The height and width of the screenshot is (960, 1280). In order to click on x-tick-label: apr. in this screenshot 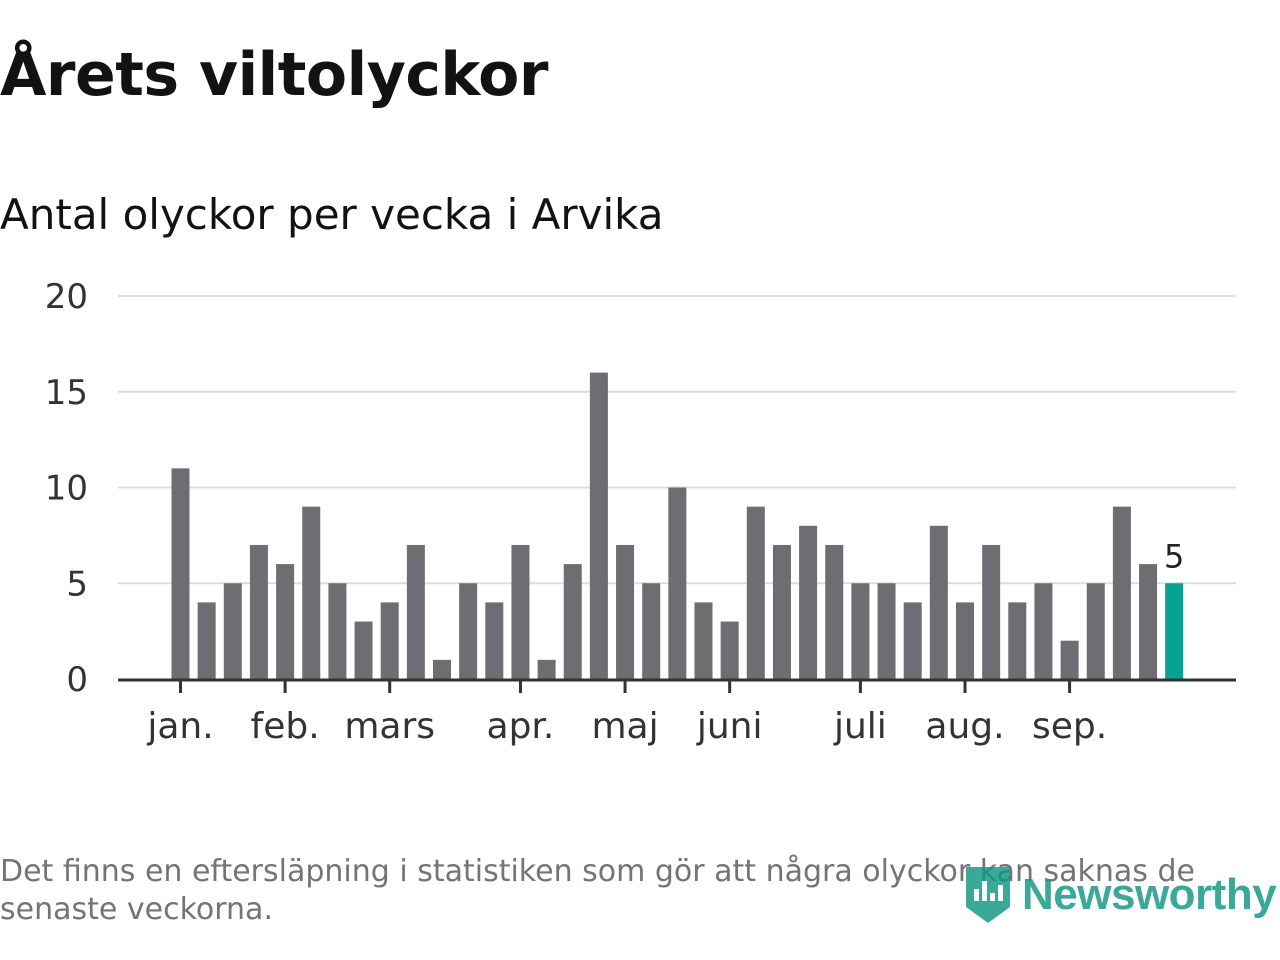, I will do `click(521, 726)`.